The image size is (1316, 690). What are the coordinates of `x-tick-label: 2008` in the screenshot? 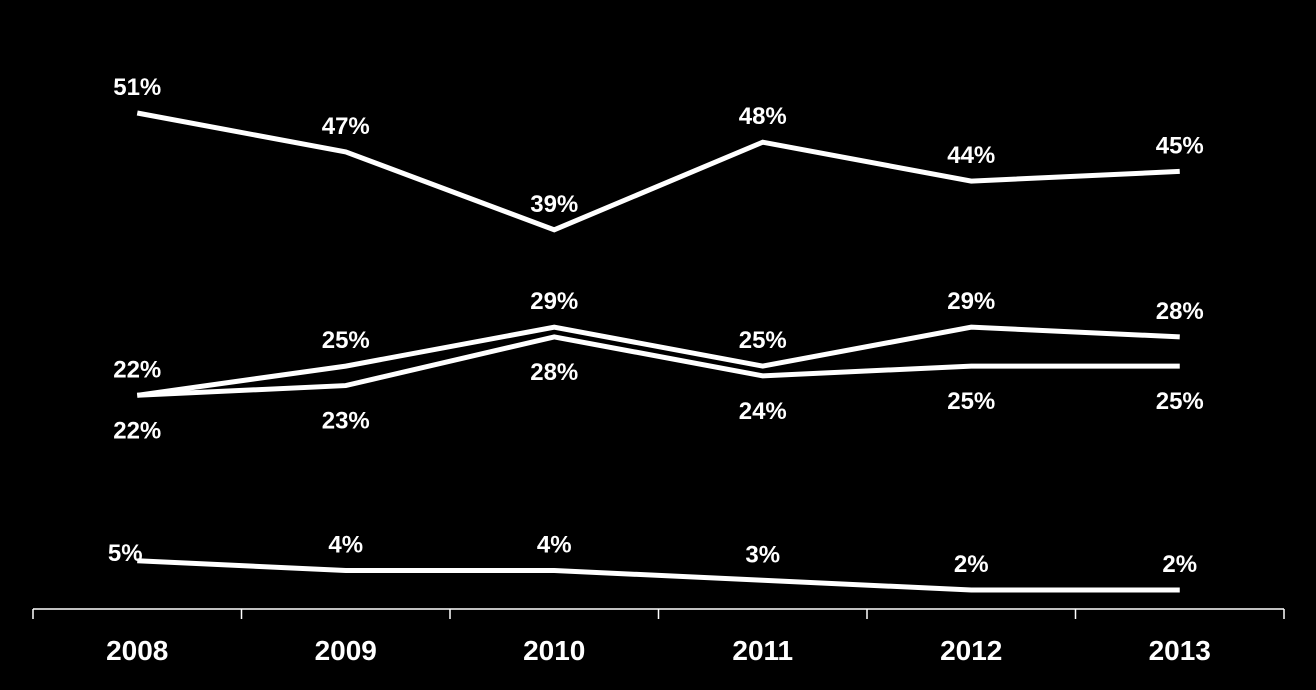 It's located at (137, 650).